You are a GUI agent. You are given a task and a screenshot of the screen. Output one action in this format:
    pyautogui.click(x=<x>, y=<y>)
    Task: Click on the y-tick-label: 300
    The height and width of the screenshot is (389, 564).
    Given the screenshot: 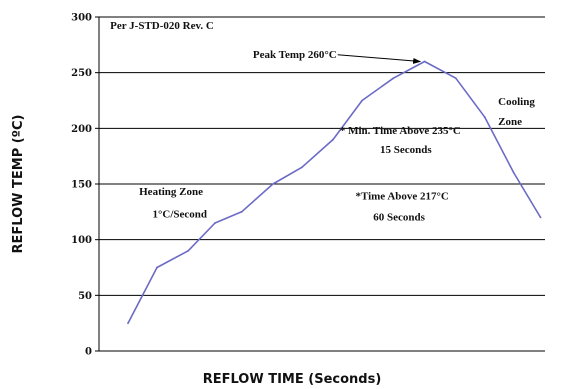 What is the action you would take?
    pyautogui.click(x=81, y=18)
    